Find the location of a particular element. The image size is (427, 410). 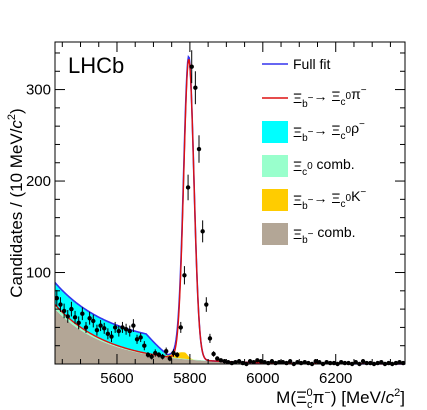

y-tick-labels: 100 200 300 is located at coordinates (38, 182).